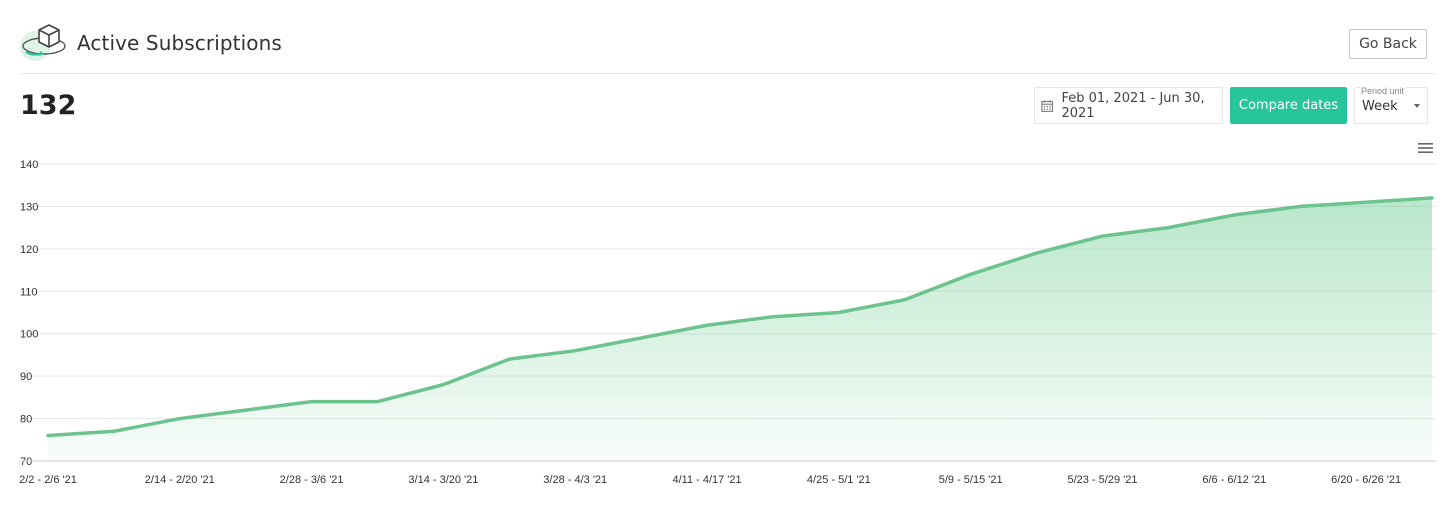 This screenshot has width=1456, height=514. I want to click on y-axis: 70 80 90 100 110 120 130 140, so click(29, 313).